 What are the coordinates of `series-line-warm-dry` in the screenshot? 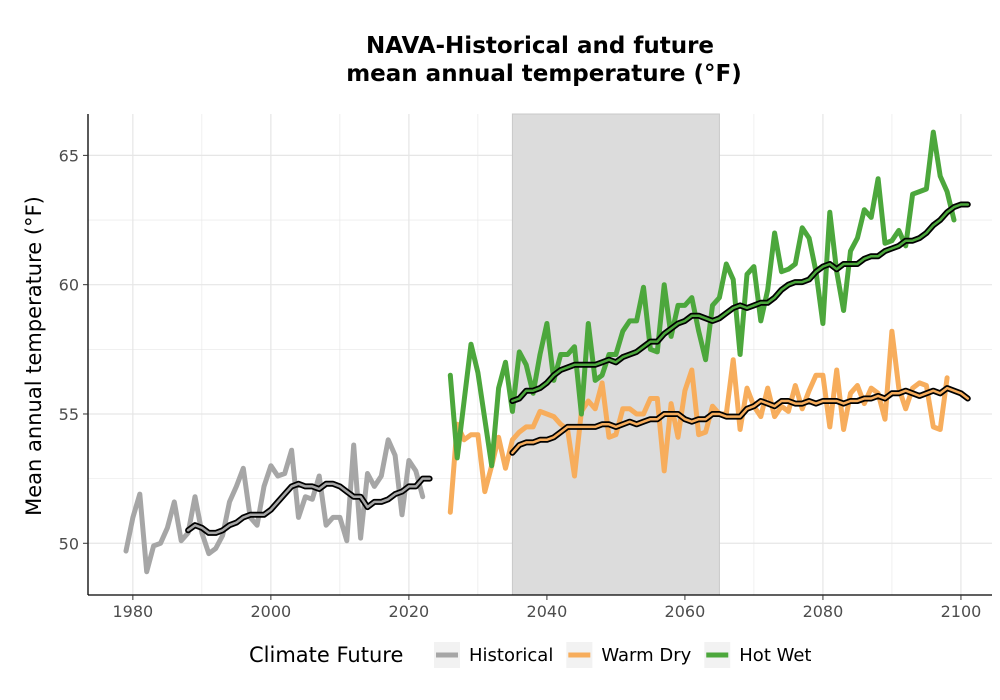 It's located at (698, 421).